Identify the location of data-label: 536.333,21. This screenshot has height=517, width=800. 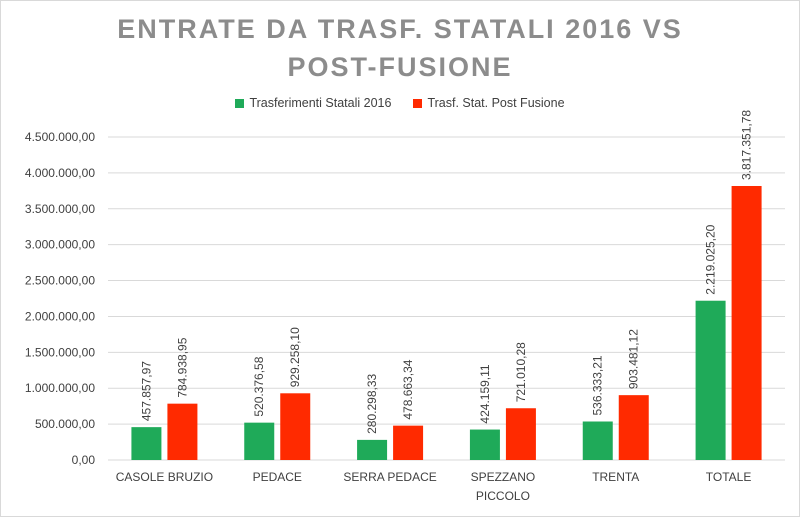
(598, 385).